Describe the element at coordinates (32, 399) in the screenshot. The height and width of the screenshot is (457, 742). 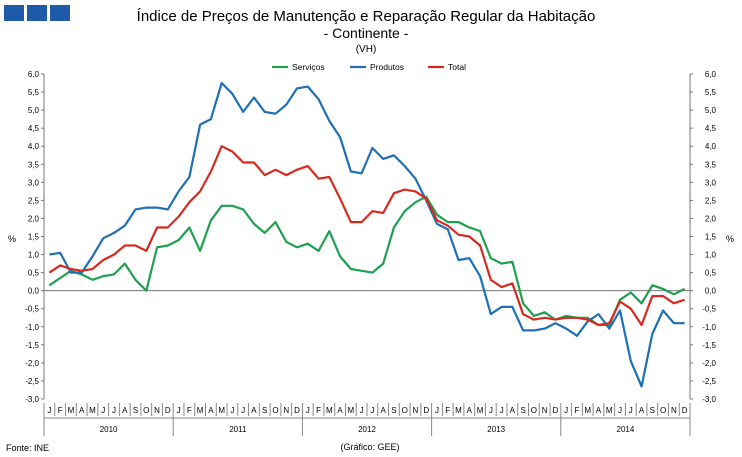
I see `y-tick-label-left: -3,0` at that location.